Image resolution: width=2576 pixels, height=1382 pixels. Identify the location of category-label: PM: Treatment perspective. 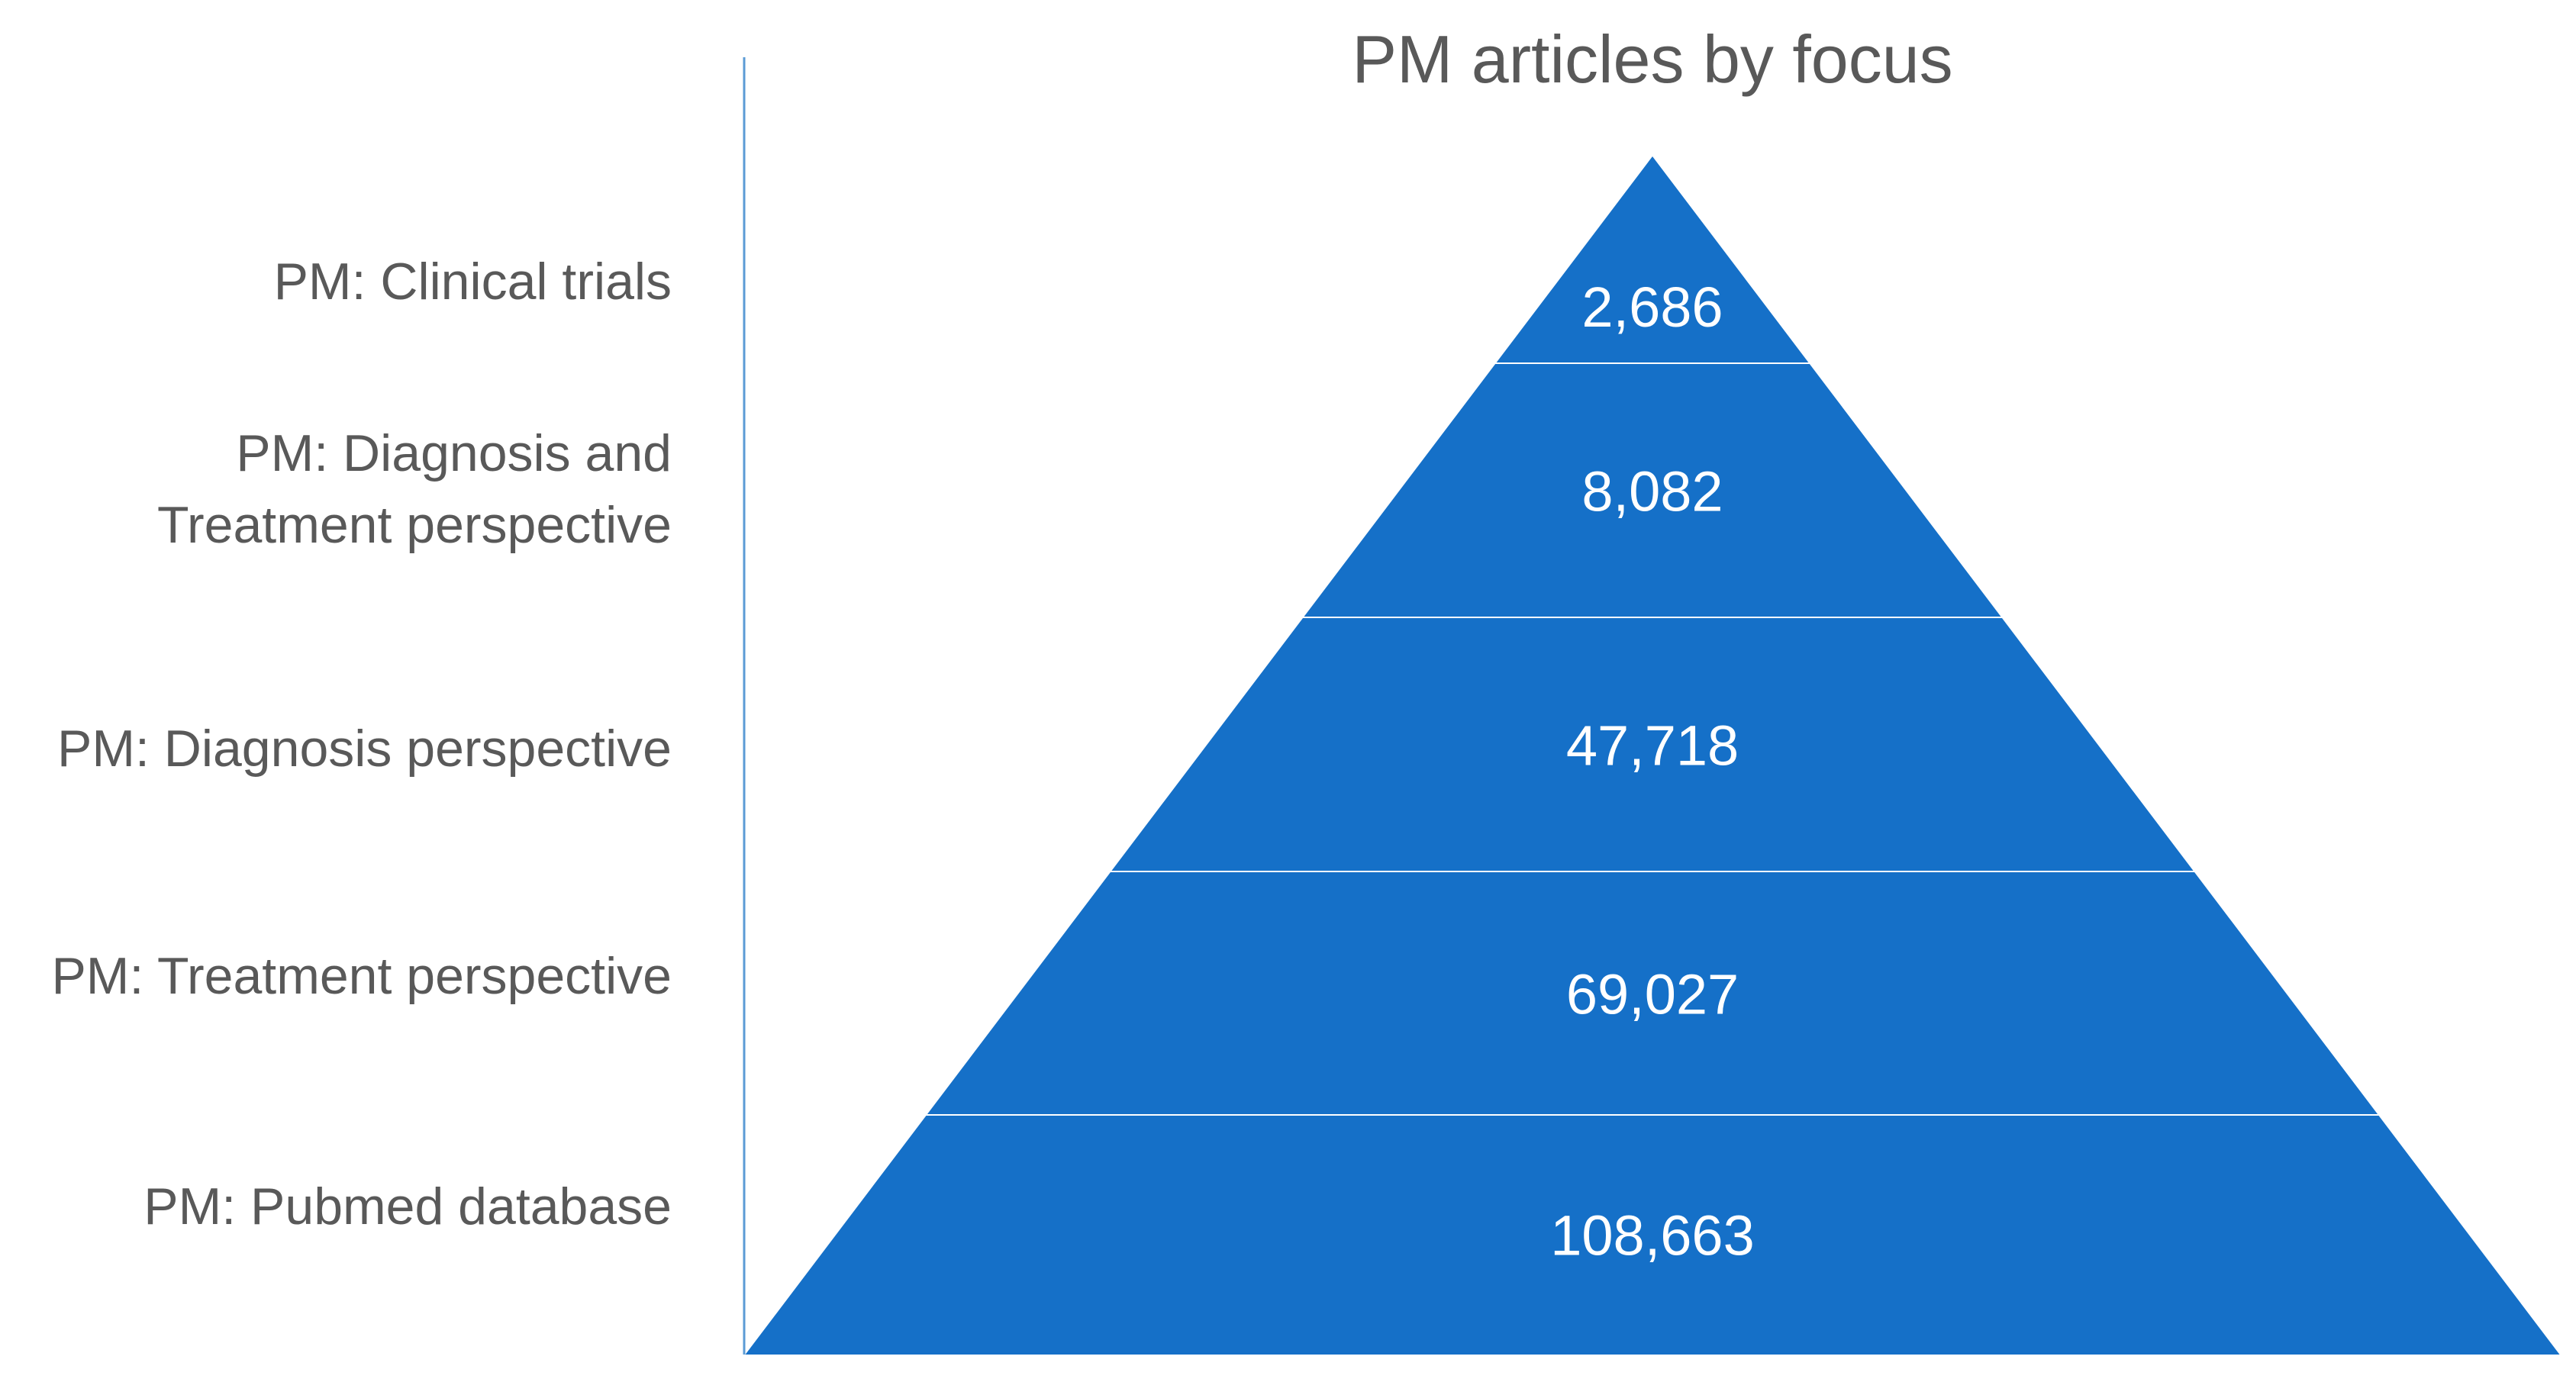
(362, 976).